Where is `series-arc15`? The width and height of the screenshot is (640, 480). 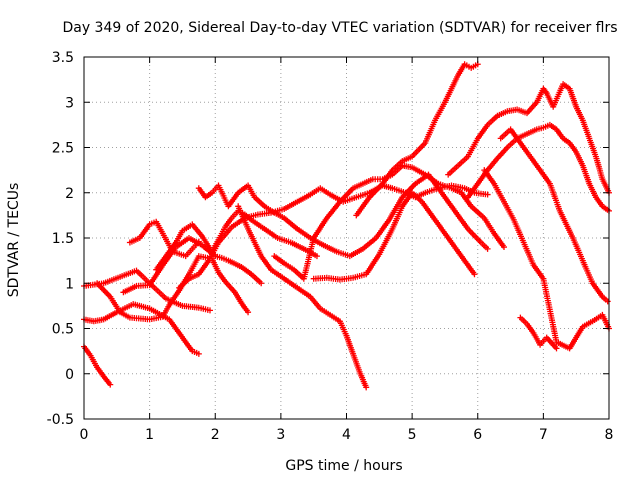
series-arc15 is located at coordinates (528, 138).